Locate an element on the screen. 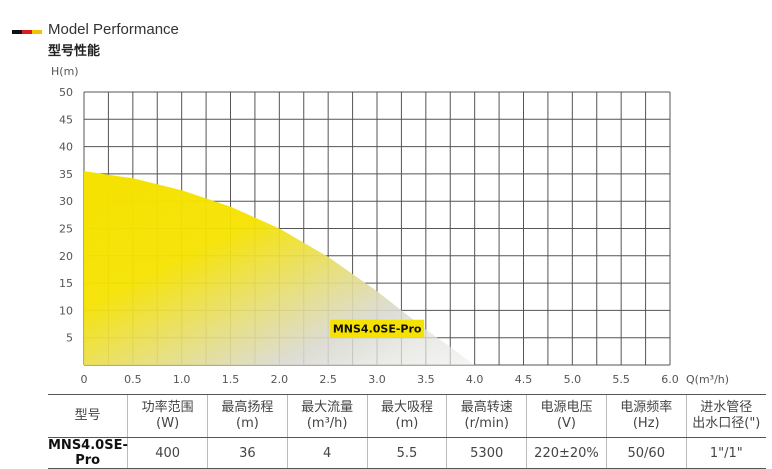  x-tick-label: 4.5 is located at coordinates (524, 379).